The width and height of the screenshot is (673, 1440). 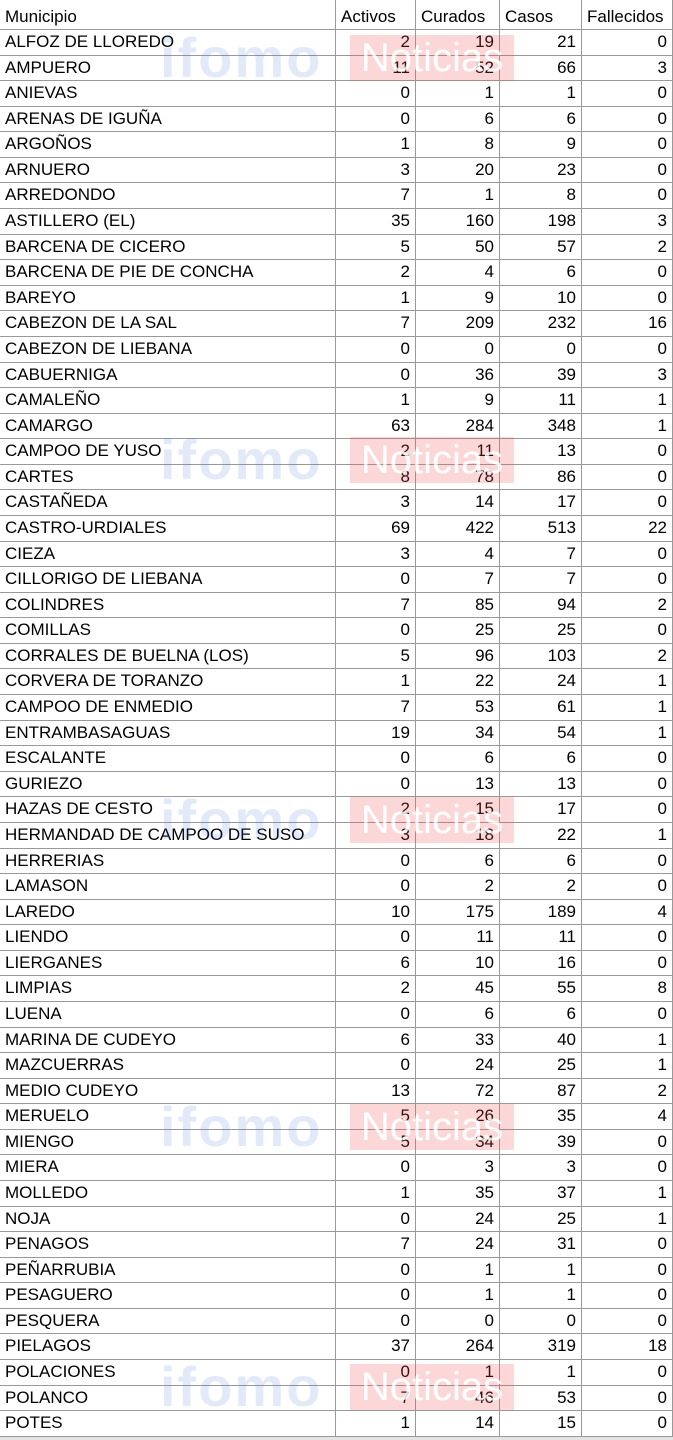 I want to click on municipality-name: PESQUERA, so click(x=168, y=1321).